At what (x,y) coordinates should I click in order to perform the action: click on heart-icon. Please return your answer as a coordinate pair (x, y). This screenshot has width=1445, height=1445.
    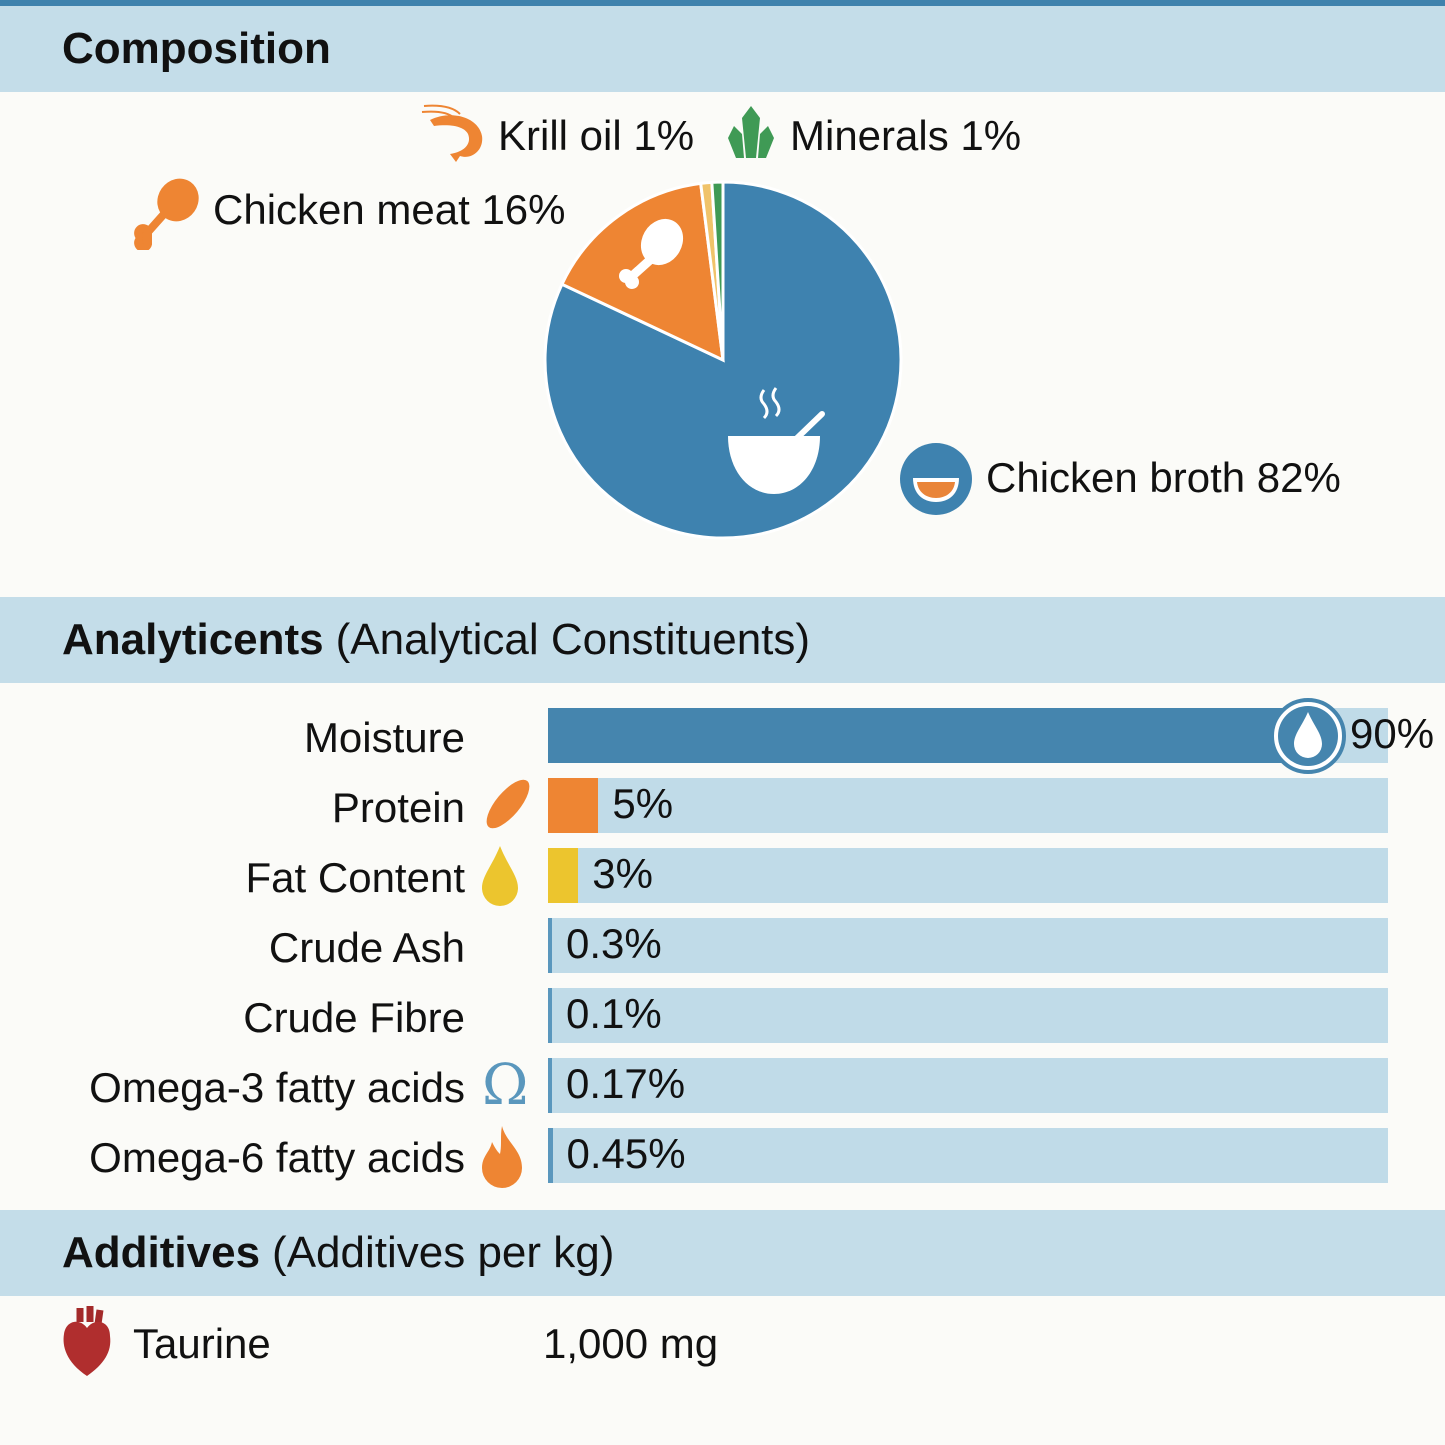
    Looking at the image, I should click on (87, 1341).